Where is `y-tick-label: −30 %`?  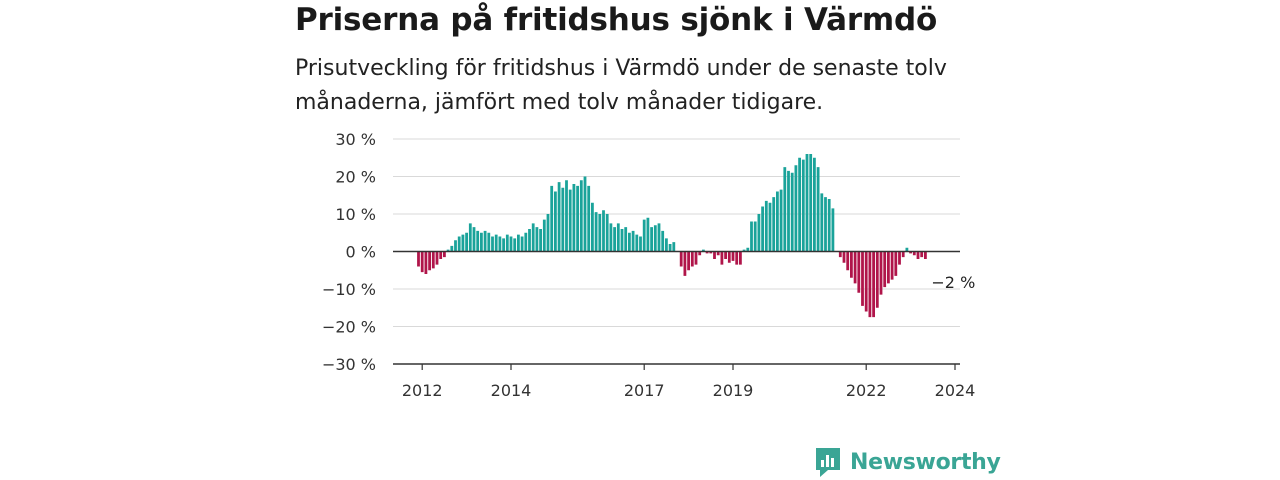
y-tick-label: −30 % is located at coordinates (349, 364).